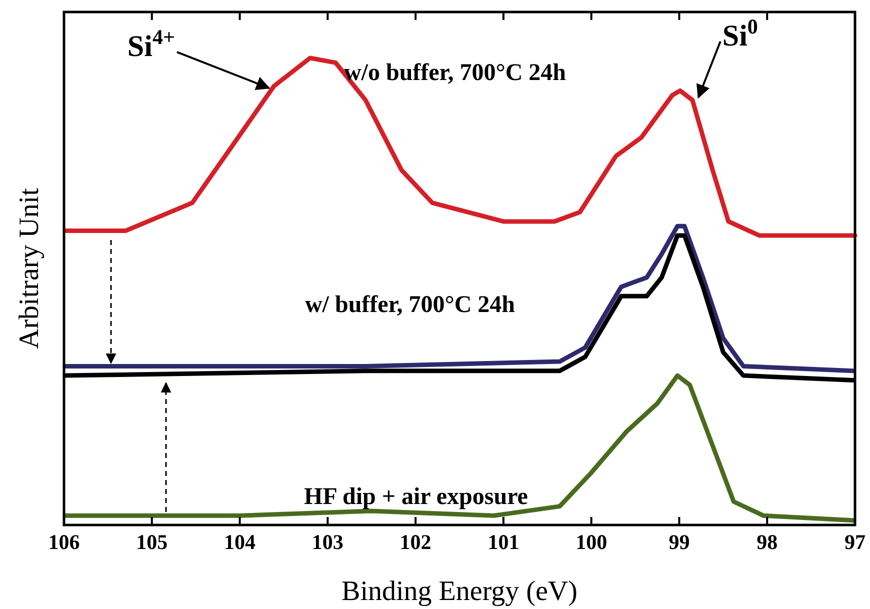  What do you see at coordinates (416, 497) in the screenshot?
I see `series-label: HF dip + air exposure` at bounding box center [416, 497].